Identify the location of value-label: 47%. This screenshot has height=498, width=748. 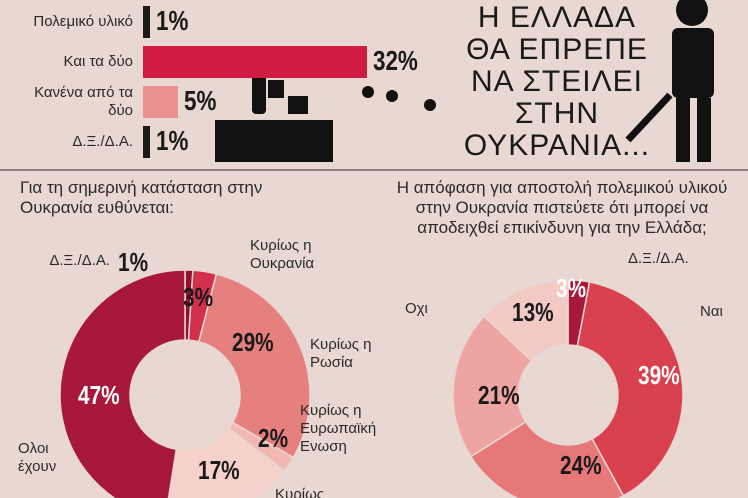
(99, 395).